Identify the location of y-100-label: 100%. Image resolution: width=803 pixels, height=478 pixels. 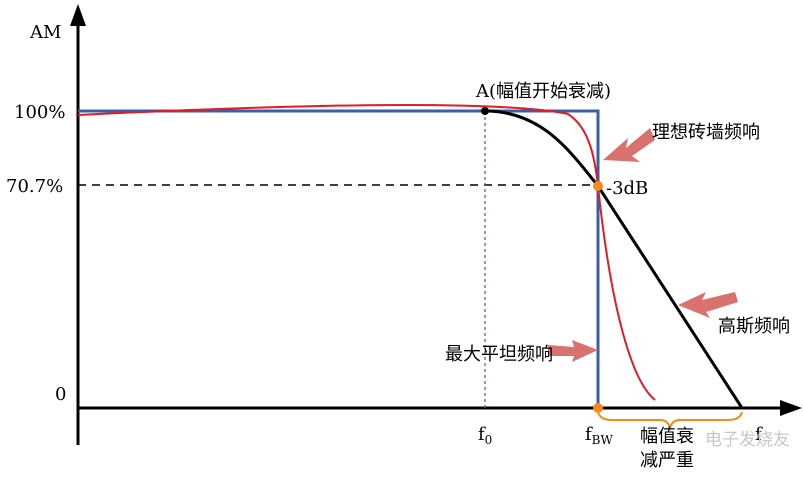
(39, 112).